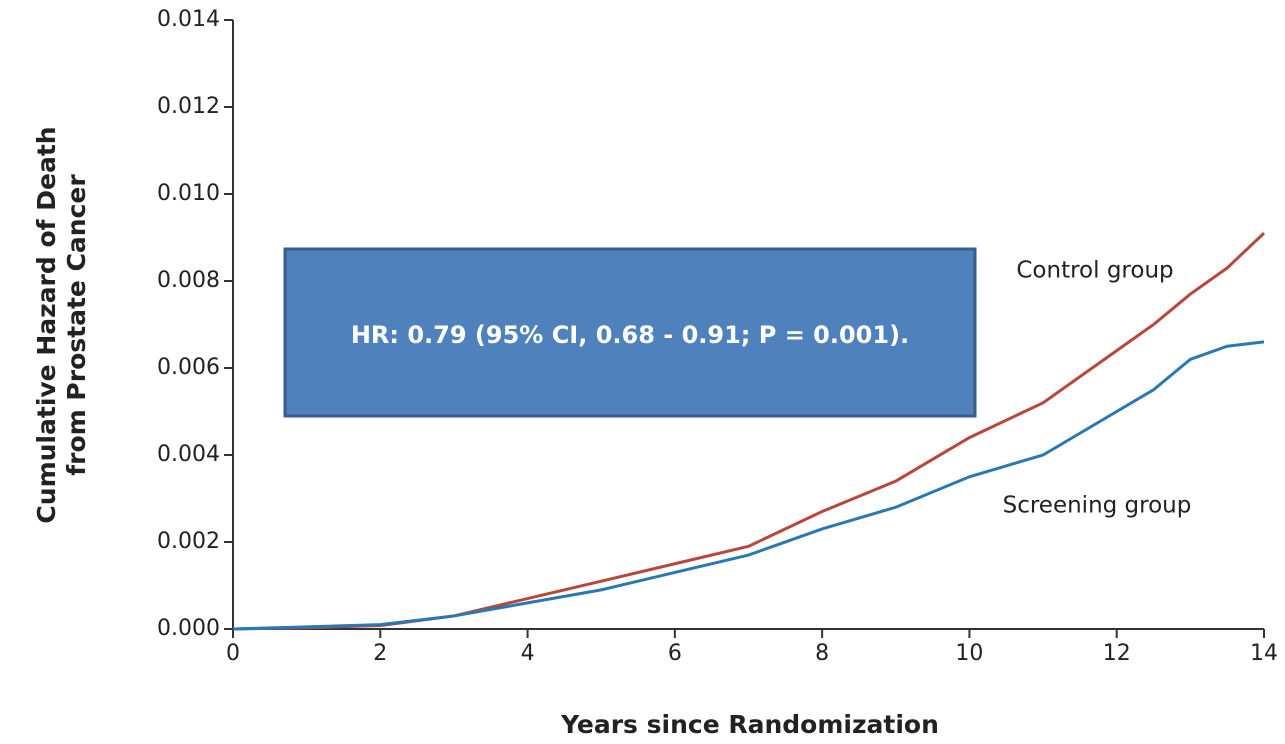 The image size is (1285, 744). Describe the element at coordinates (1094, 271) in the screenshot. I see `annotation: Control group` at that location.